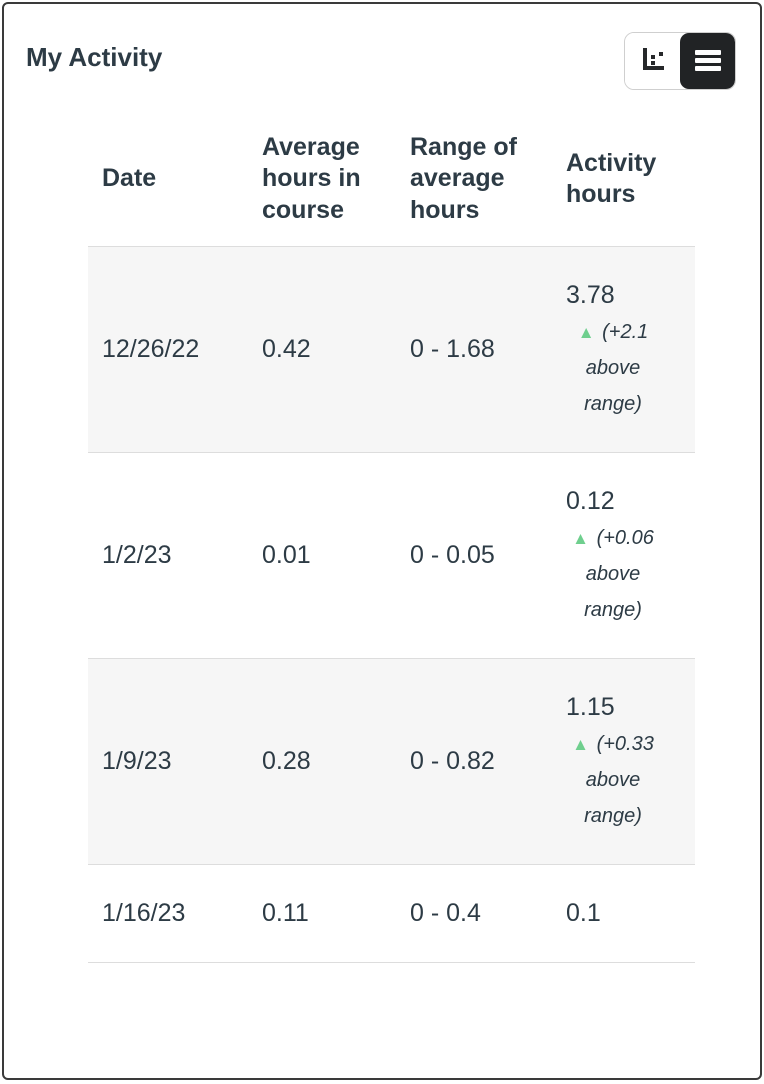 The height and width of the screenshot is (1084, 764). I want to click on date-cell: 12/26/22, so click(151, 348).